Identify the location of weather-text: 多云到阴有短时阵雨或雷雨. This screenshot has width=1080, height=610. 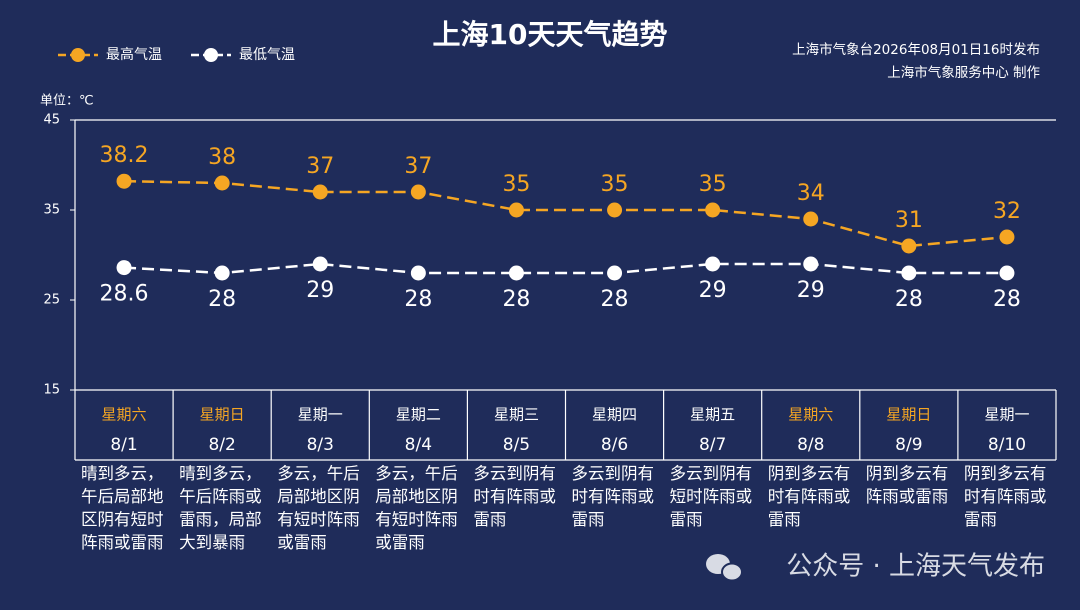
(711, 496).